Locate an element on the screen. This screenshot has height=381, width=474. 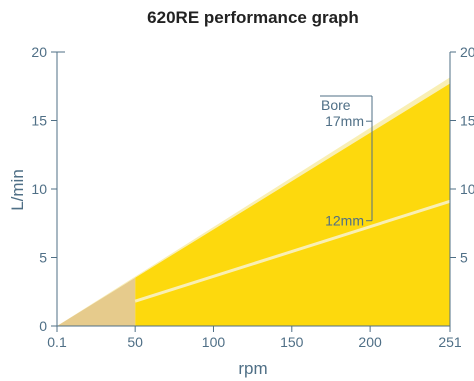
y-tick-label: 5 is located at coordinates (43, 258).